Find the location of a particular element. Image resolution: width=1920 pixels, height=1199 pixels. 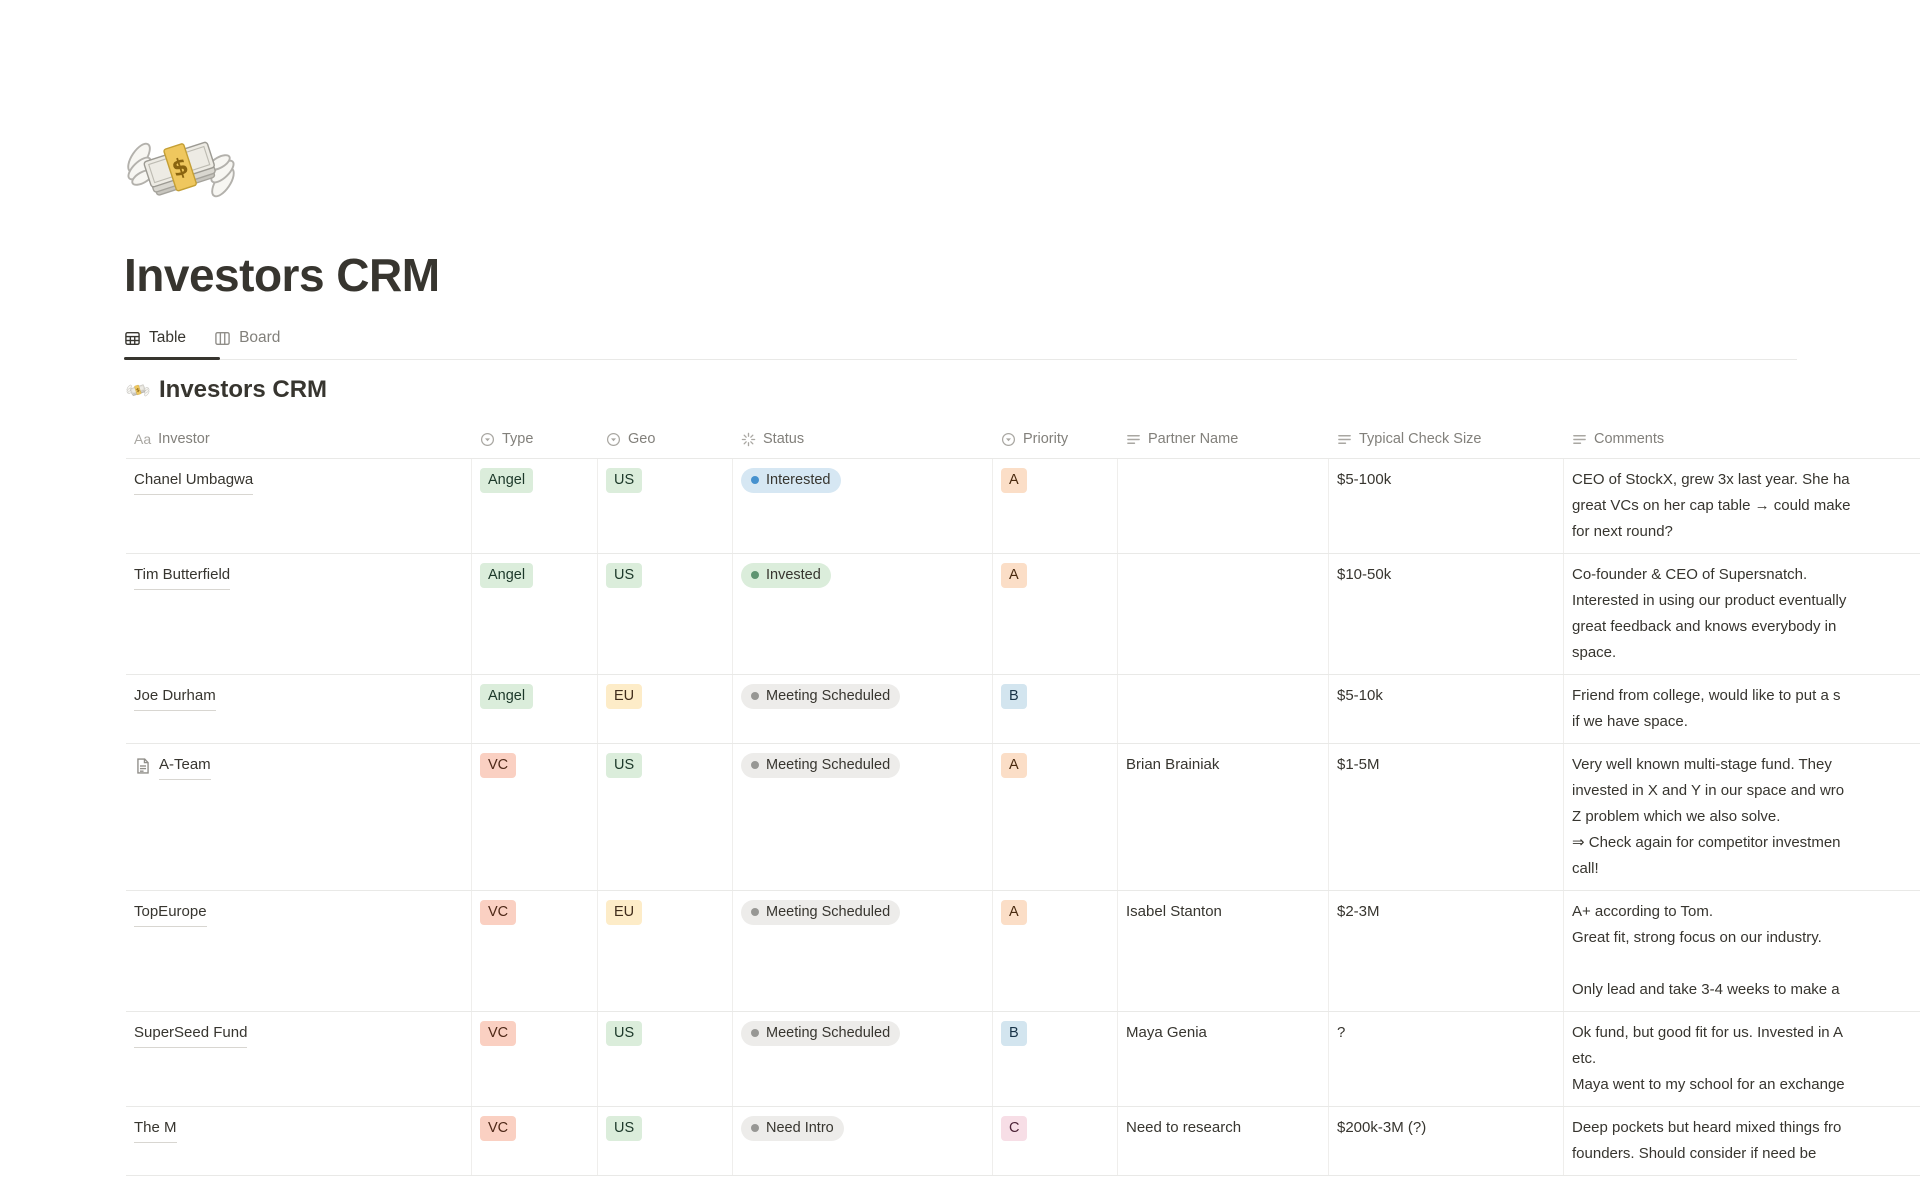

investor-cell: Tim Butterfield is located at coordinates (299, 614).